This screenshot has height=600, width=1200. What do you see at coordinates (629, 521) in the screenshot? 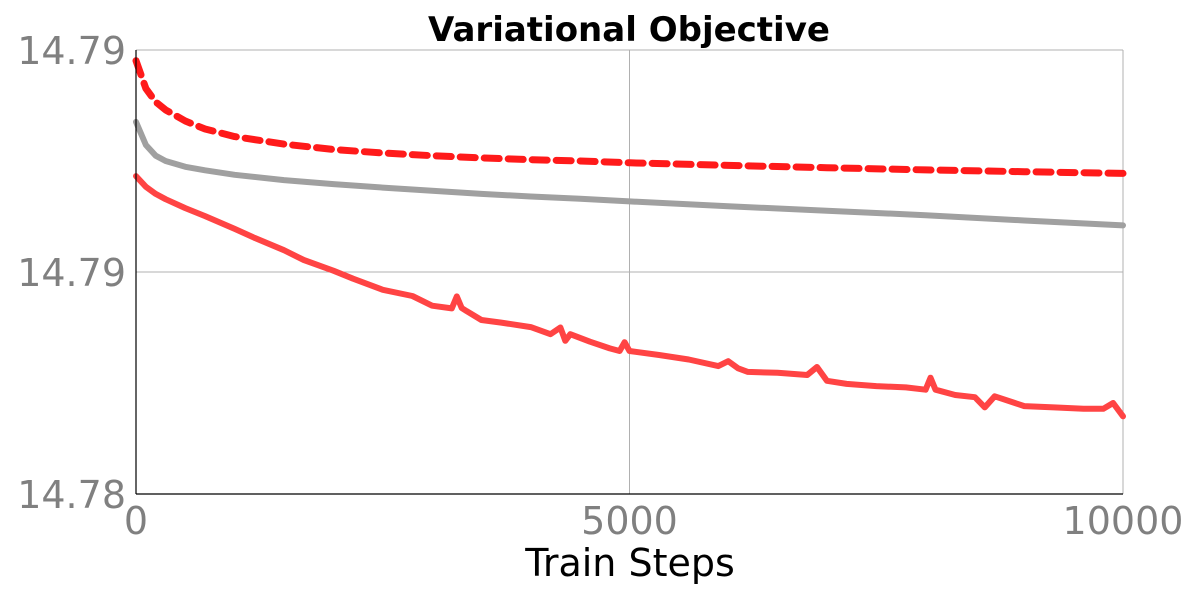
I see `x-tick-label: 5000` at bounding box center [629, 521].